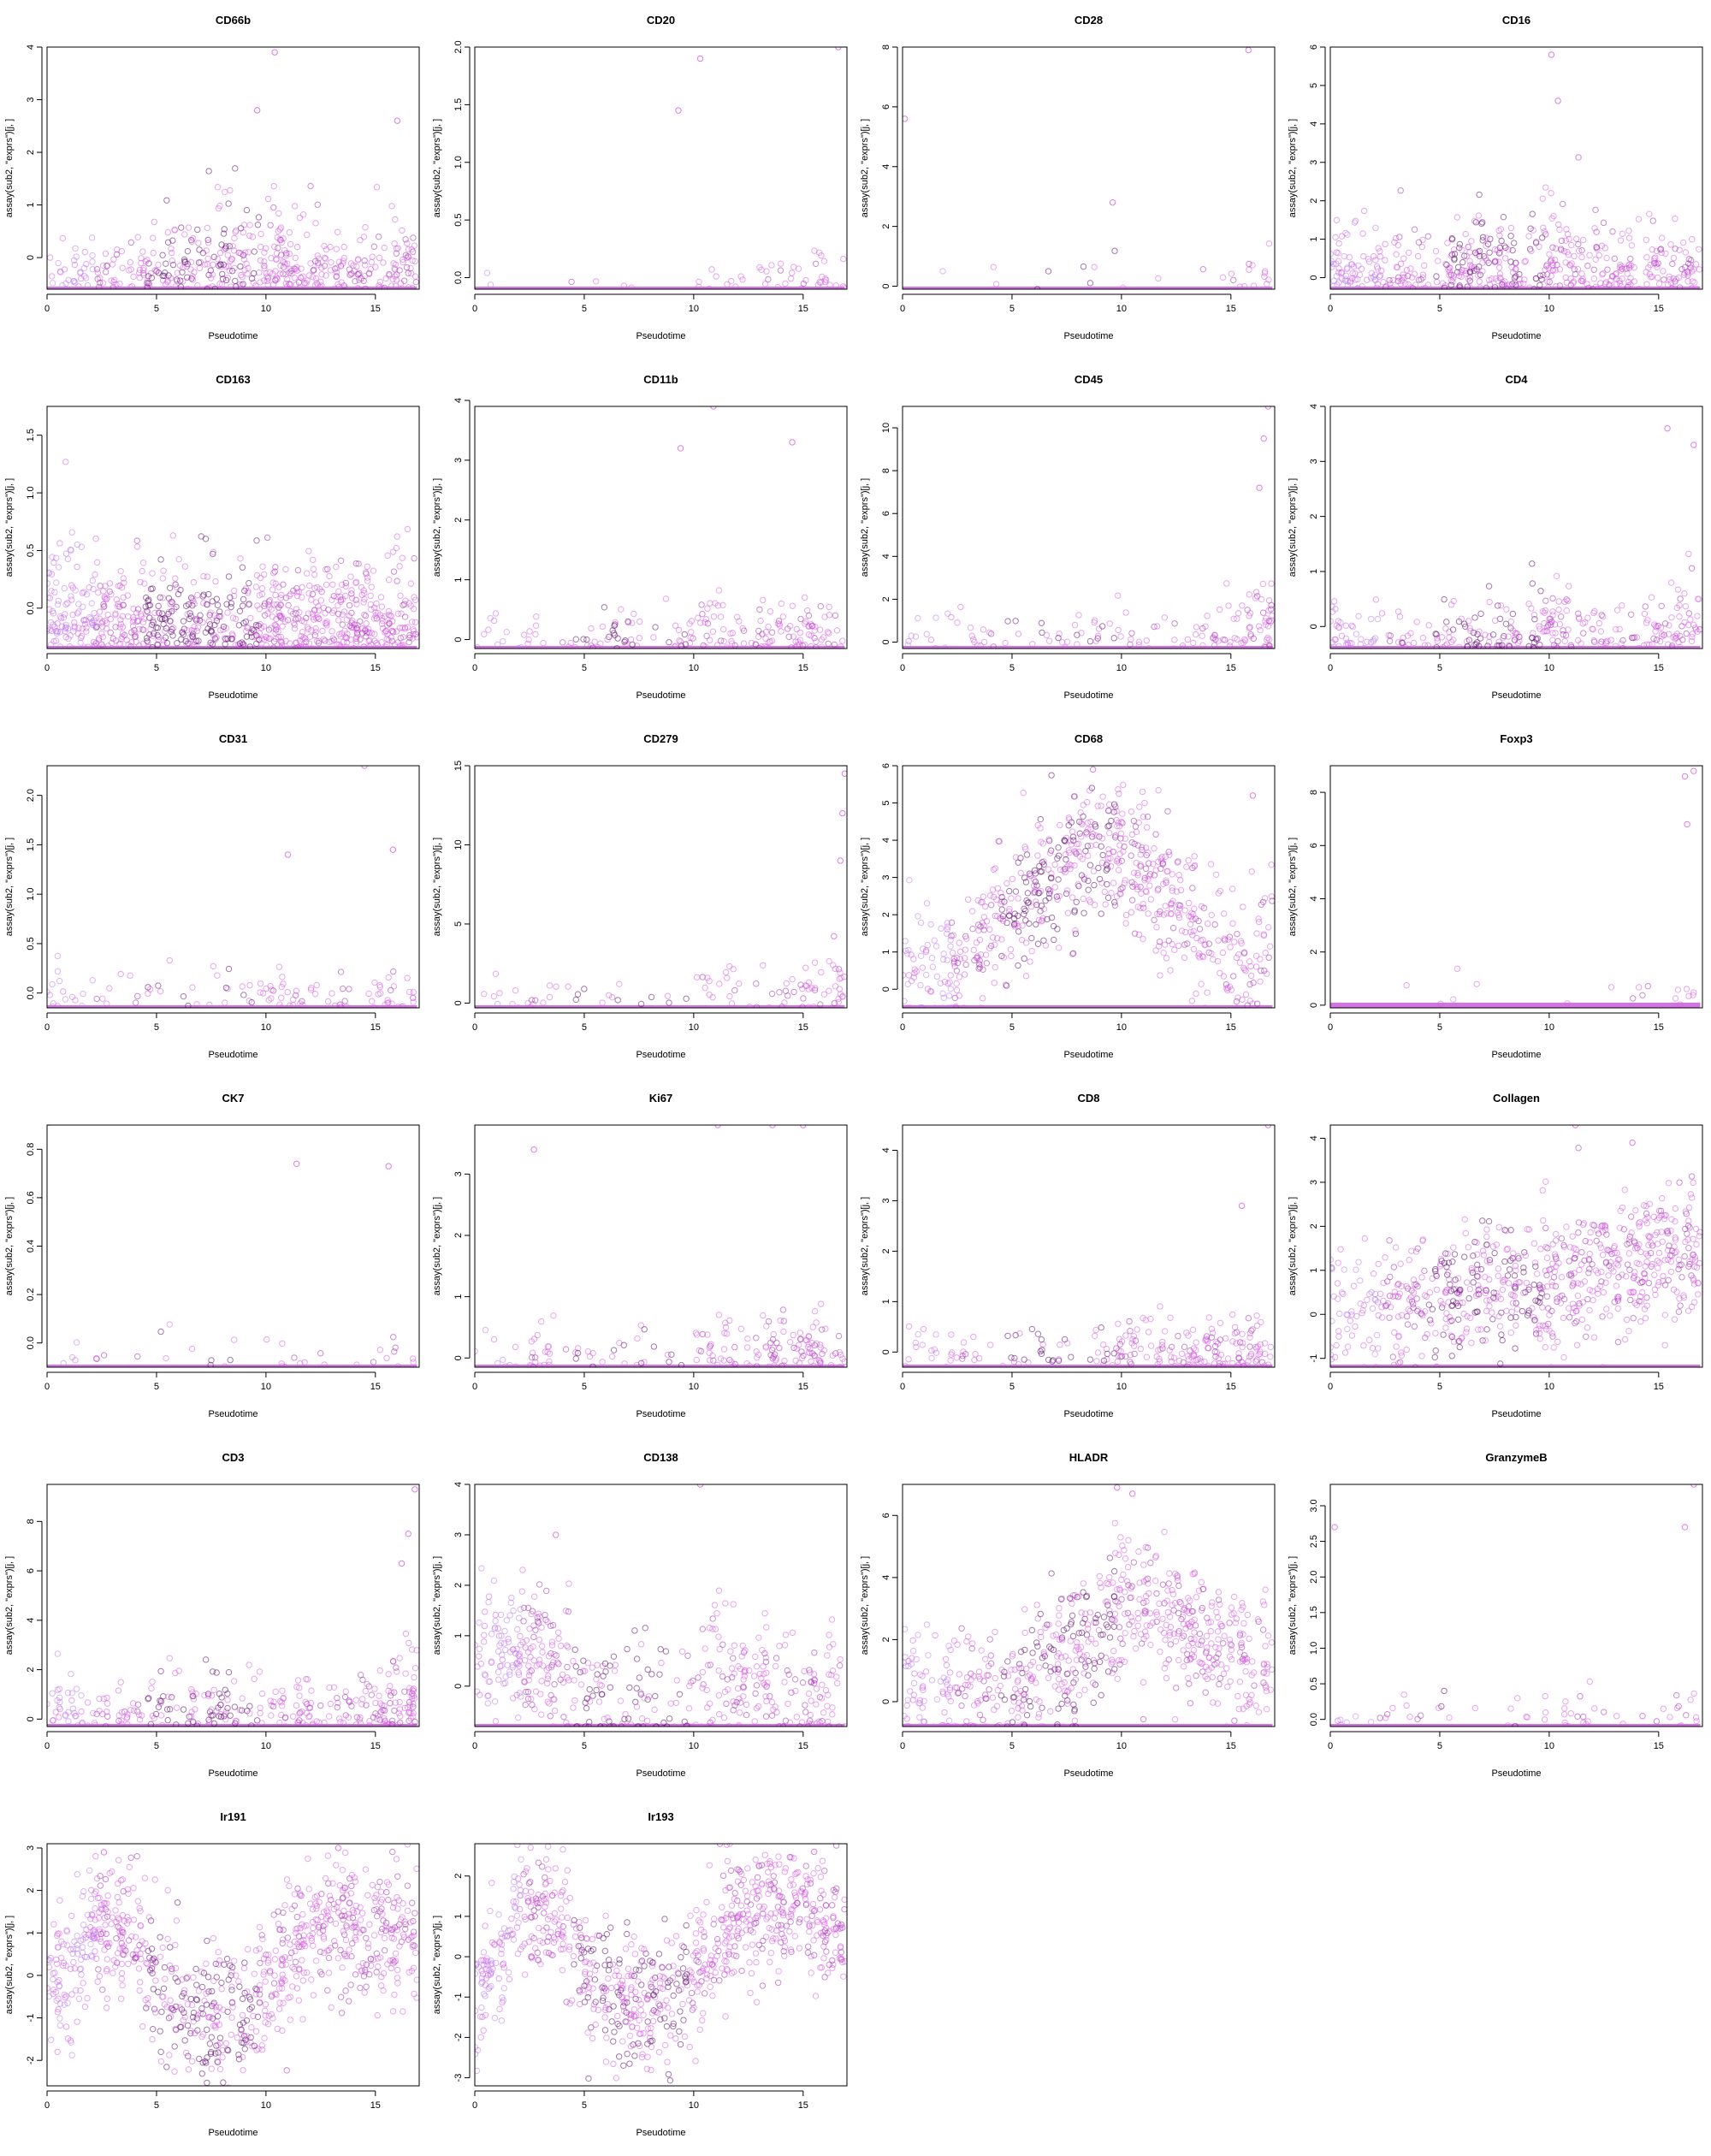 The image size is (1711, 2156). What do you see at coordinates (1314, 516) in the screenshot?
I see `y-tick-label: 2` at bounding box center [1314, 516].